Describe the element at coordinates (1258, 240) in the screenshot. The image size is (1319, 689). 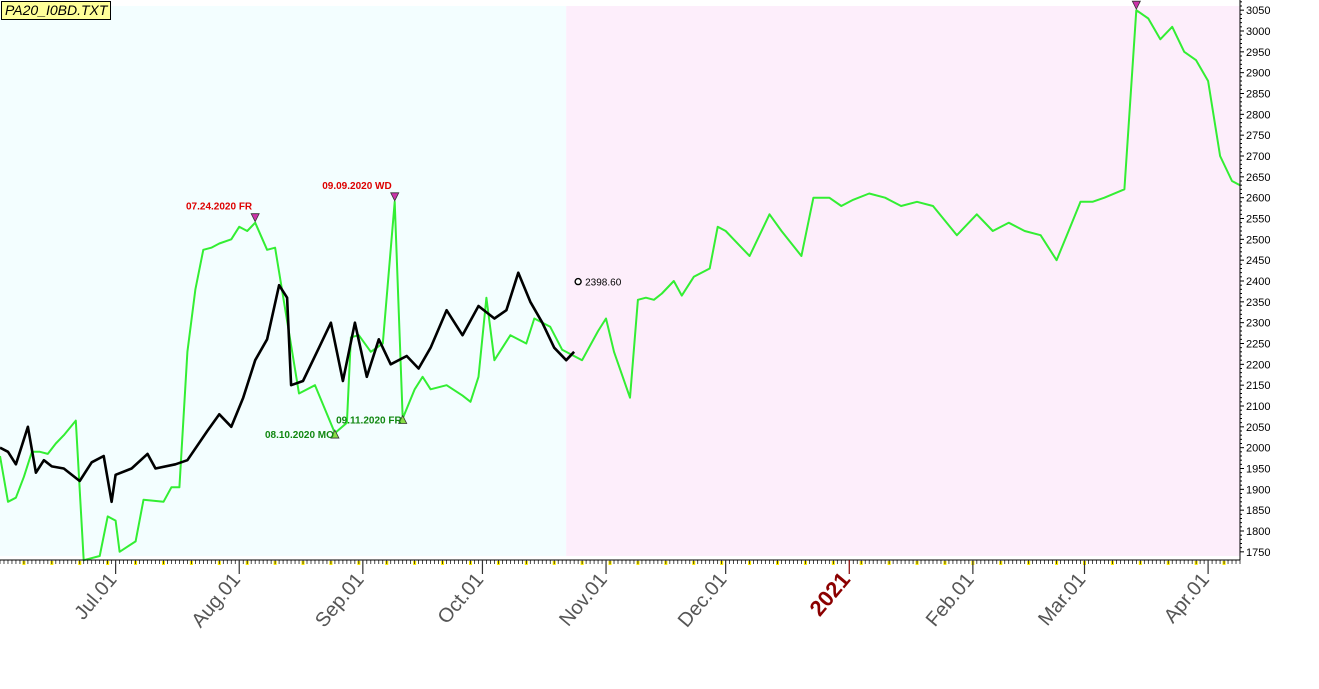
I see `y-tick-label: 2500` at that location.